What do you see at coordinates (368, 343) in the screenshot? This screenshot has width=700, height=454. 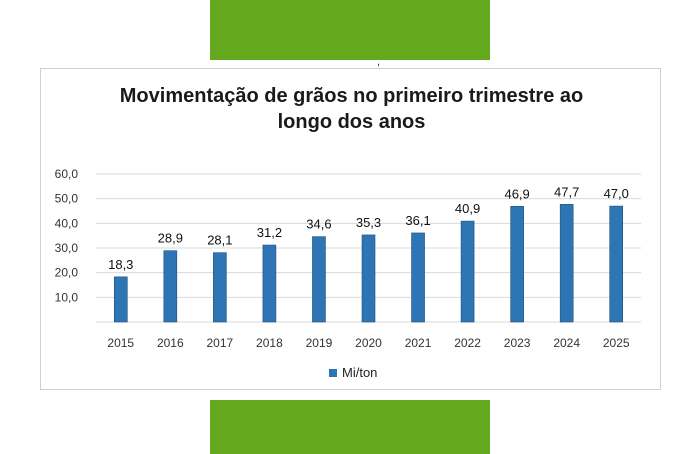 I see `x-tick-label-2020: 2020` at bounding box center [368, 343].